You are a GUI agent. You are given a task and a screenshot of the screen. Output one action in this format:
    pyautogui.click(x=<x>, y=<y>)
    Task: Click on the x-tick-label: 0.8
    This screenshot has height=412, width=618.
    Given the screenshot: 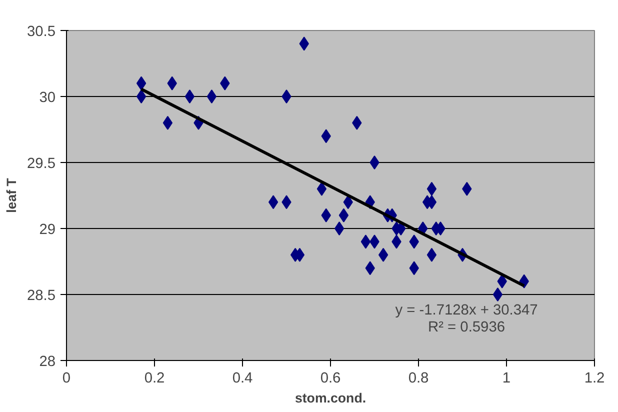 What is the action you would take?
    pyautogui.click(x=418, y=378)
    